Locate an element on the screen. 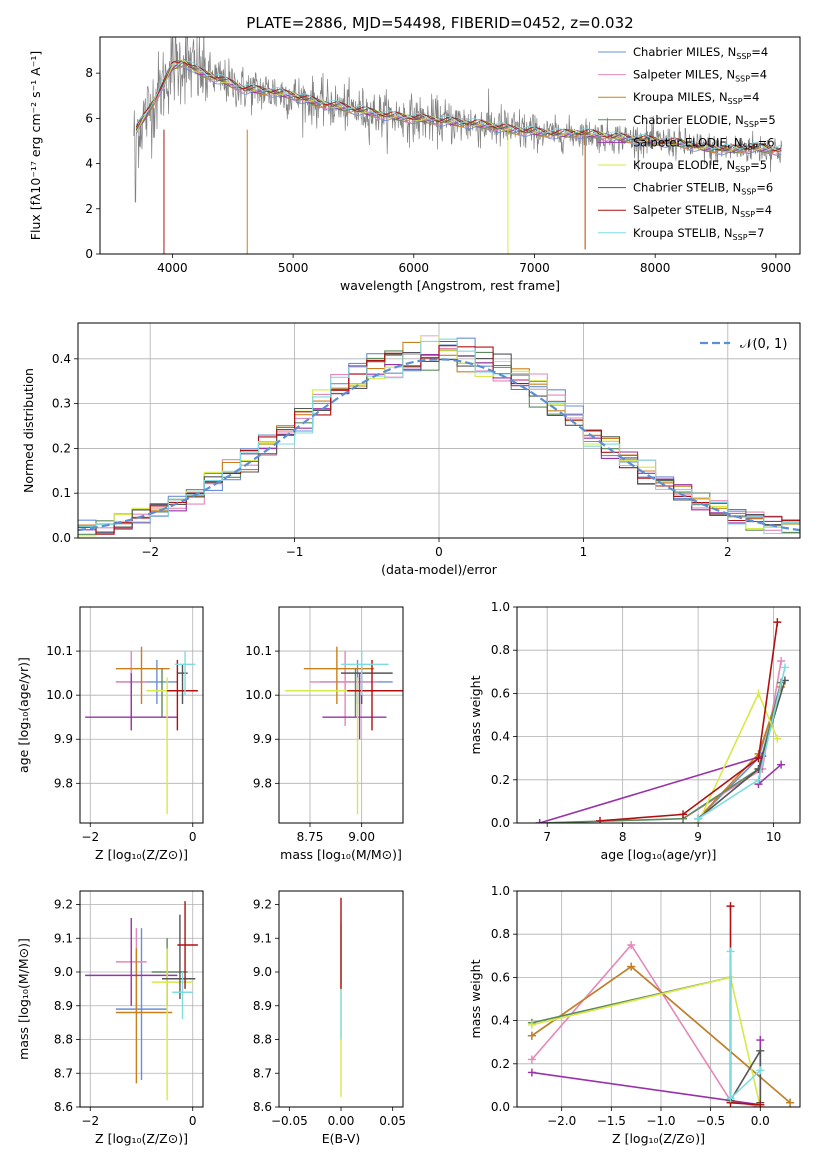  x-tick-label: 9000 is located at coordinates (776, 268).